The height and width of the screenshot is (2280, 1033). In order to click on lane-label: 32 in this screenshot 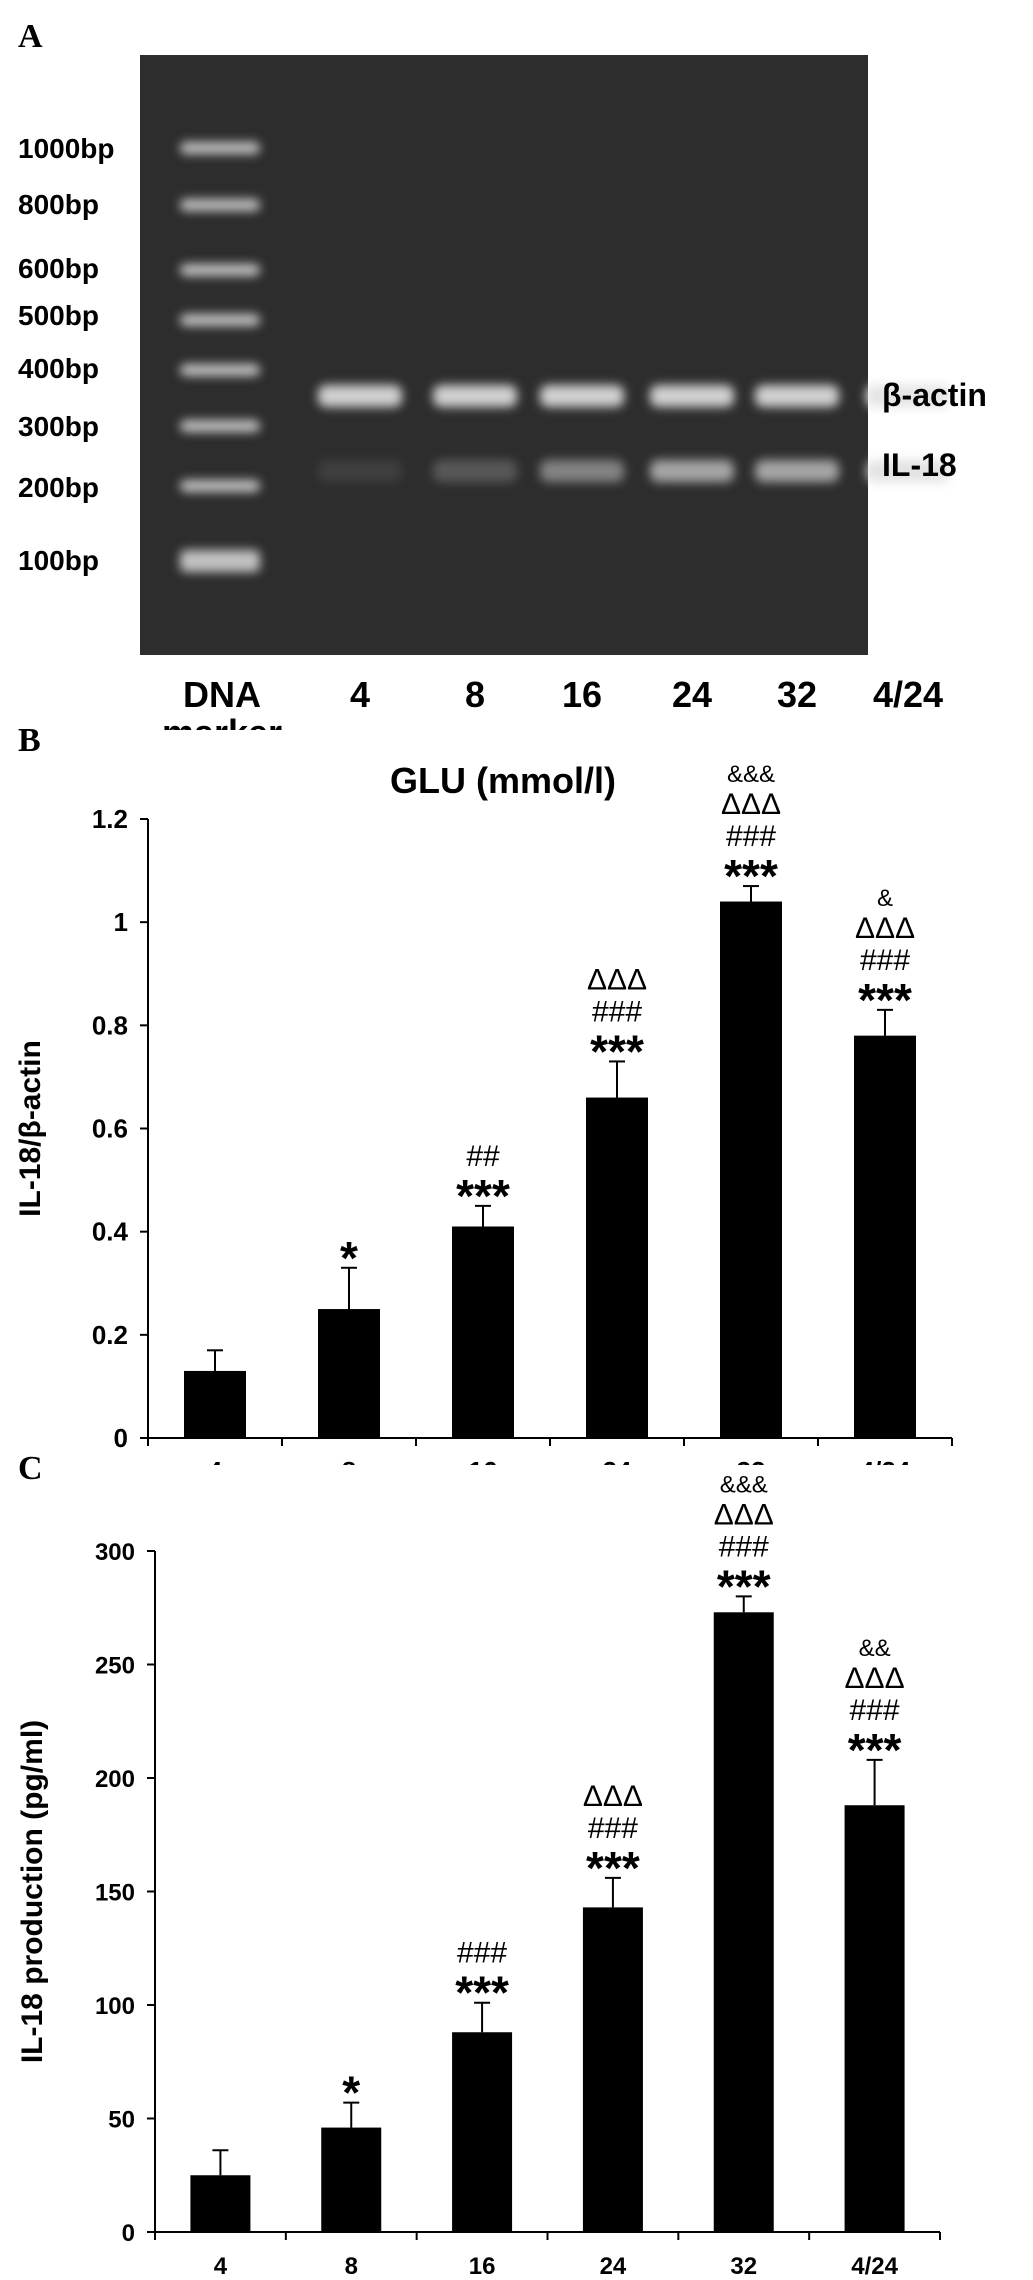, I will do `click(797, 694)`.